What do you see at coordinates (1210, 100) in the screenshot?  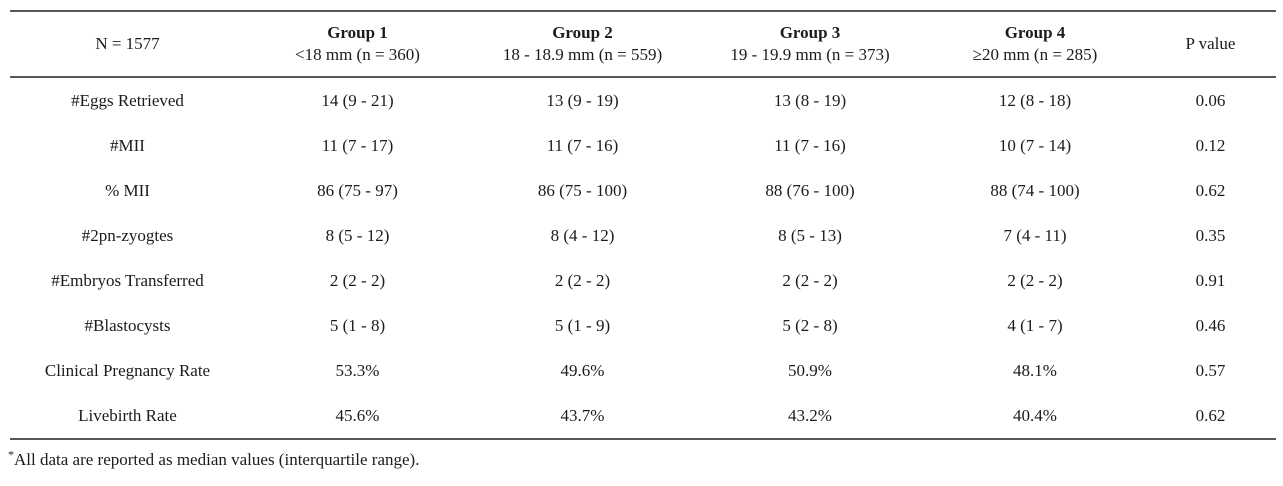 I see `p-value-cell: 0.06` at bounding box center [1210, 100].